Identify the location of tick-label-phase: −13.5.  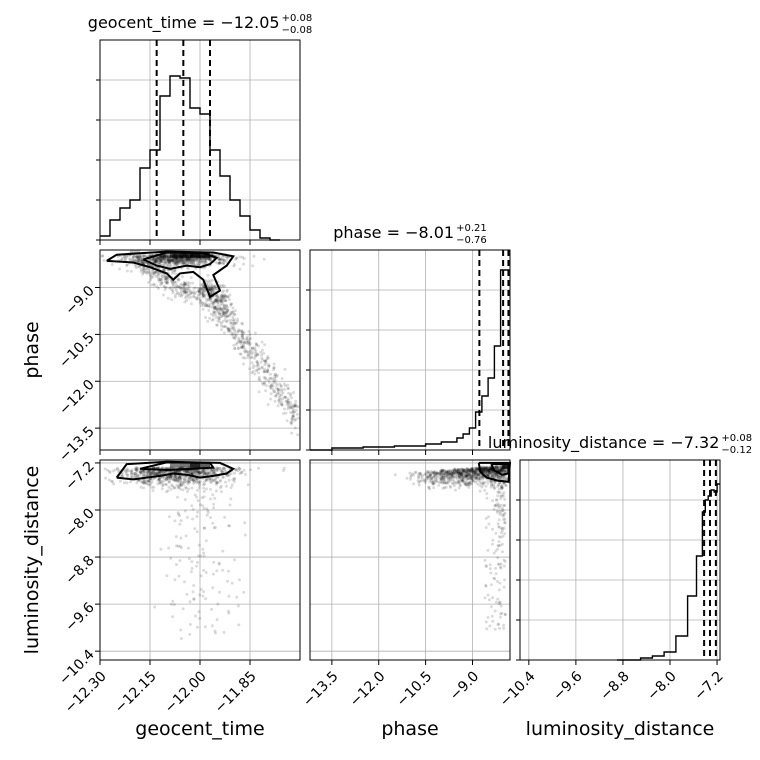
(321, 689).